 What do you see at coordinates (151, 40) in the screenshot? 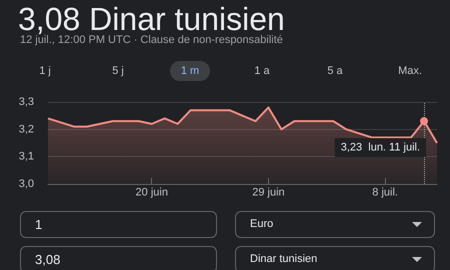
I see `chart-subtitle: 12 juil., 12:00 PM UTC · Clause de non-responsabilité` at bounding box center [151, 40].